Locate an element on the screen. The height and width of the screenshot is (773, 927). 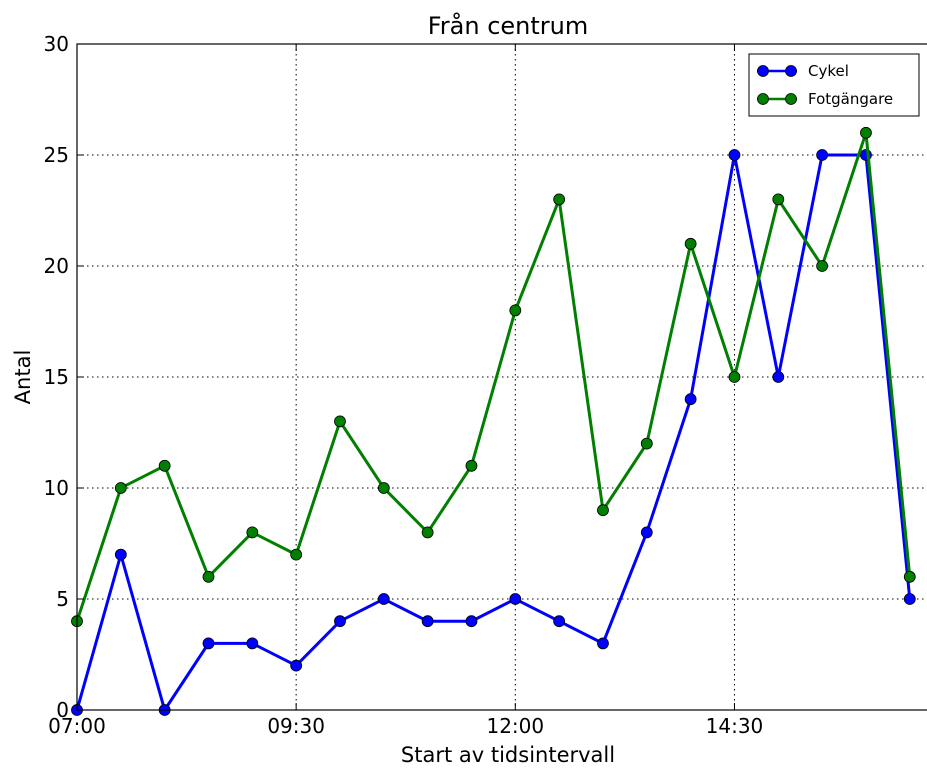
legend: Cykel Fotgängare is located at coordinates (834, 85).